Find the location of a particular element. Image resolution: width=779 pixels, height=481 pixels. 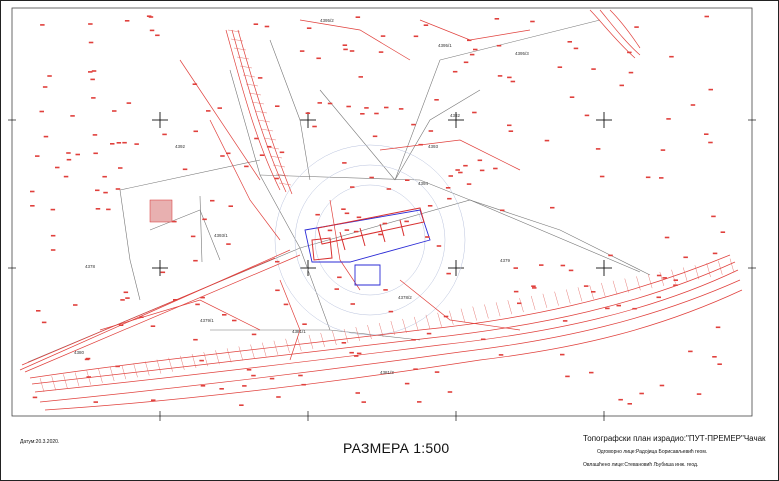

hatched-structure is located at coordinates (161, 211).